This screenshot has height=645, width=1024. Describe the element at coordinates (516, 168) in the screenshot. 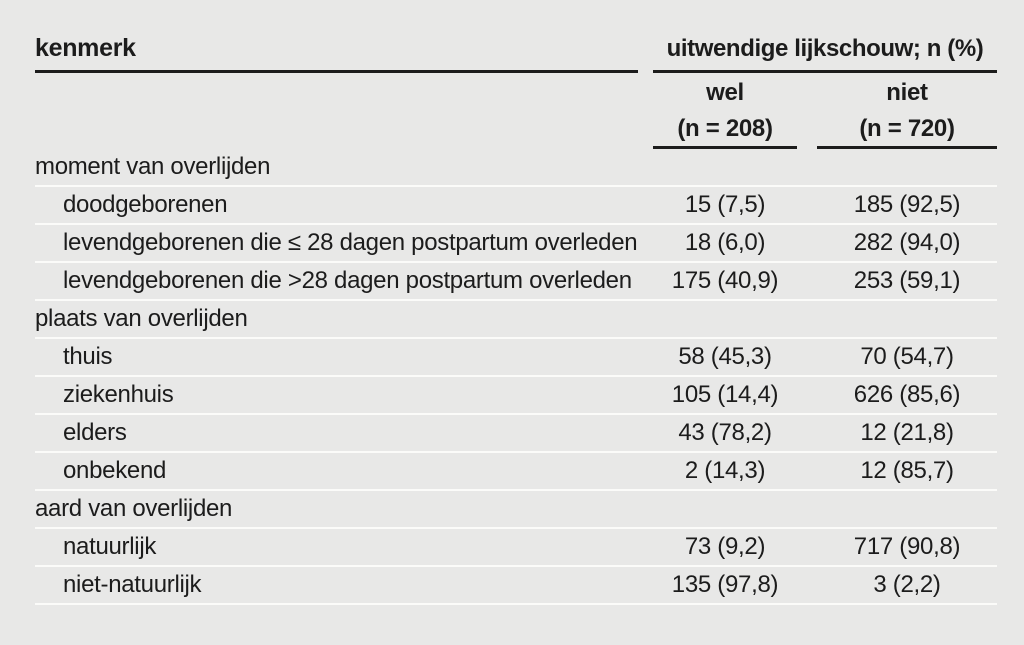

I see `table-row: moment van overlijden` at that location.